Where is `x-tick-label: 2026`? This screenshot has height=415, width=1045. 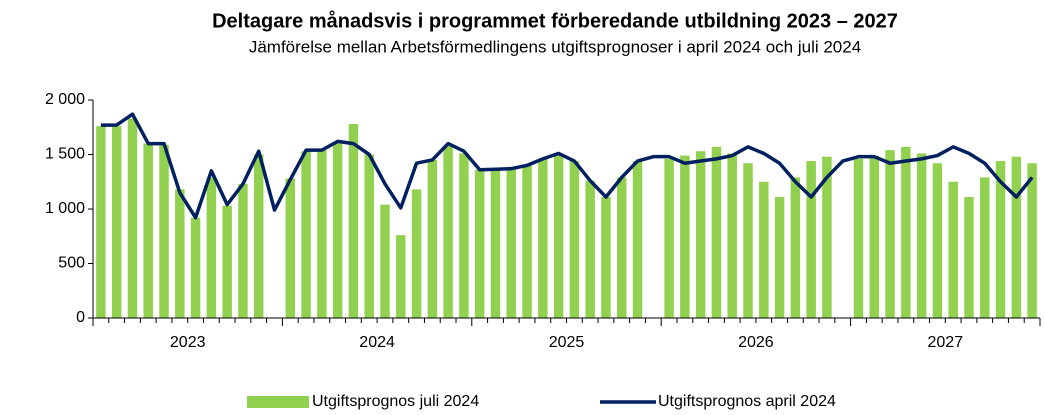
x-tick-label: 2026 is located at coordinates (756, 342).